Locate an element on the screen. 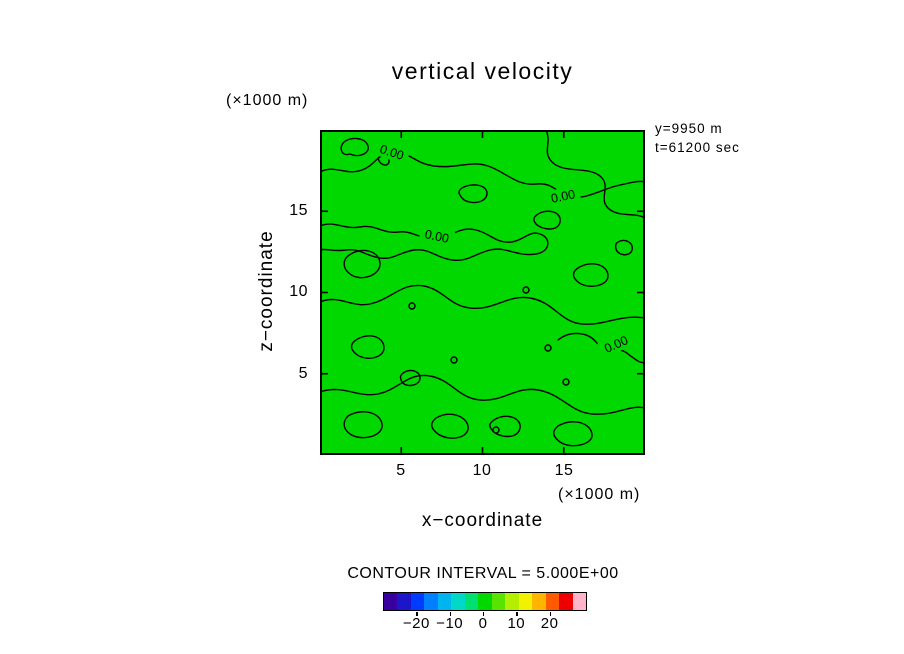 The width and height of the screenshot is (904, 654). x-tick-label: 10 is located at coordinates (482, 470).